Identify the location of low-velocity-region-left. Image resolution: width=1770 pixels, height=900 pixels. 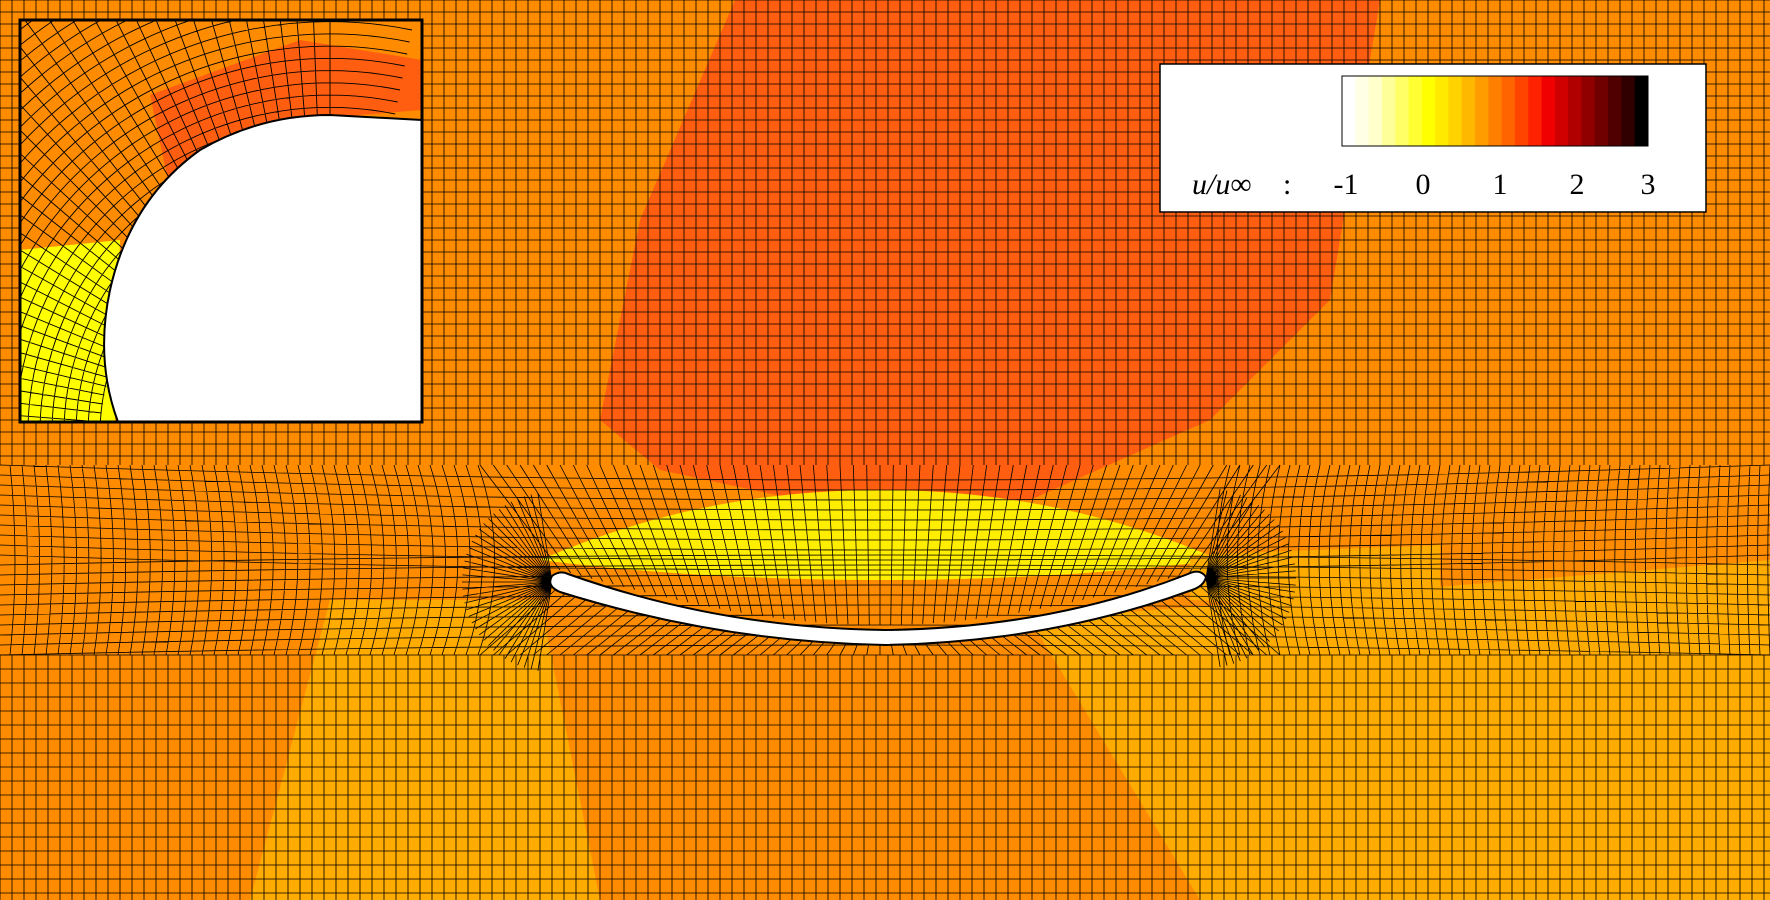
(425, 750).